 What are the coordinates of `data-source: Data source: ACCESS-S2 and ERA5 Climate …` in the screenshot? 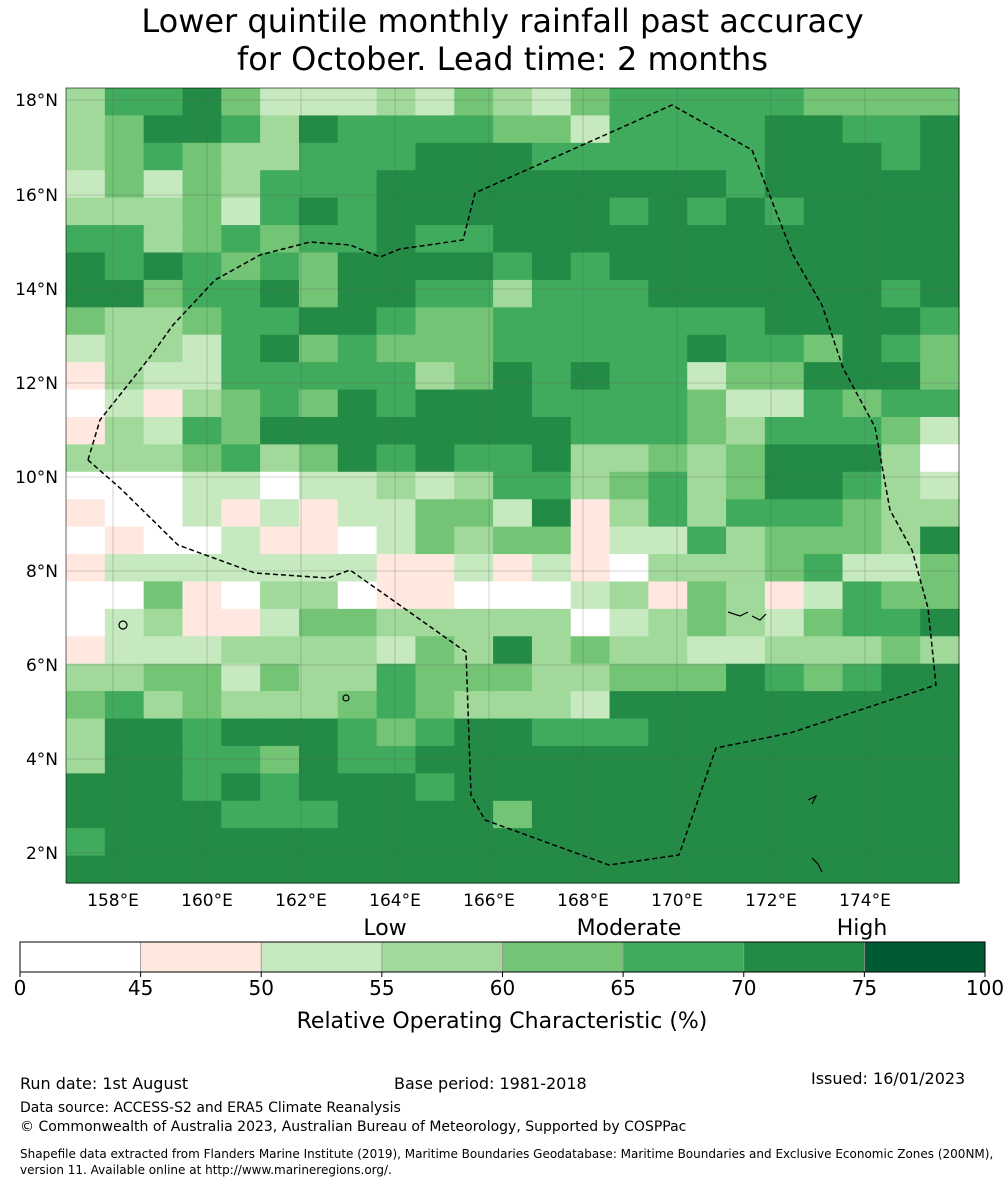 It's located at (210, 1108).